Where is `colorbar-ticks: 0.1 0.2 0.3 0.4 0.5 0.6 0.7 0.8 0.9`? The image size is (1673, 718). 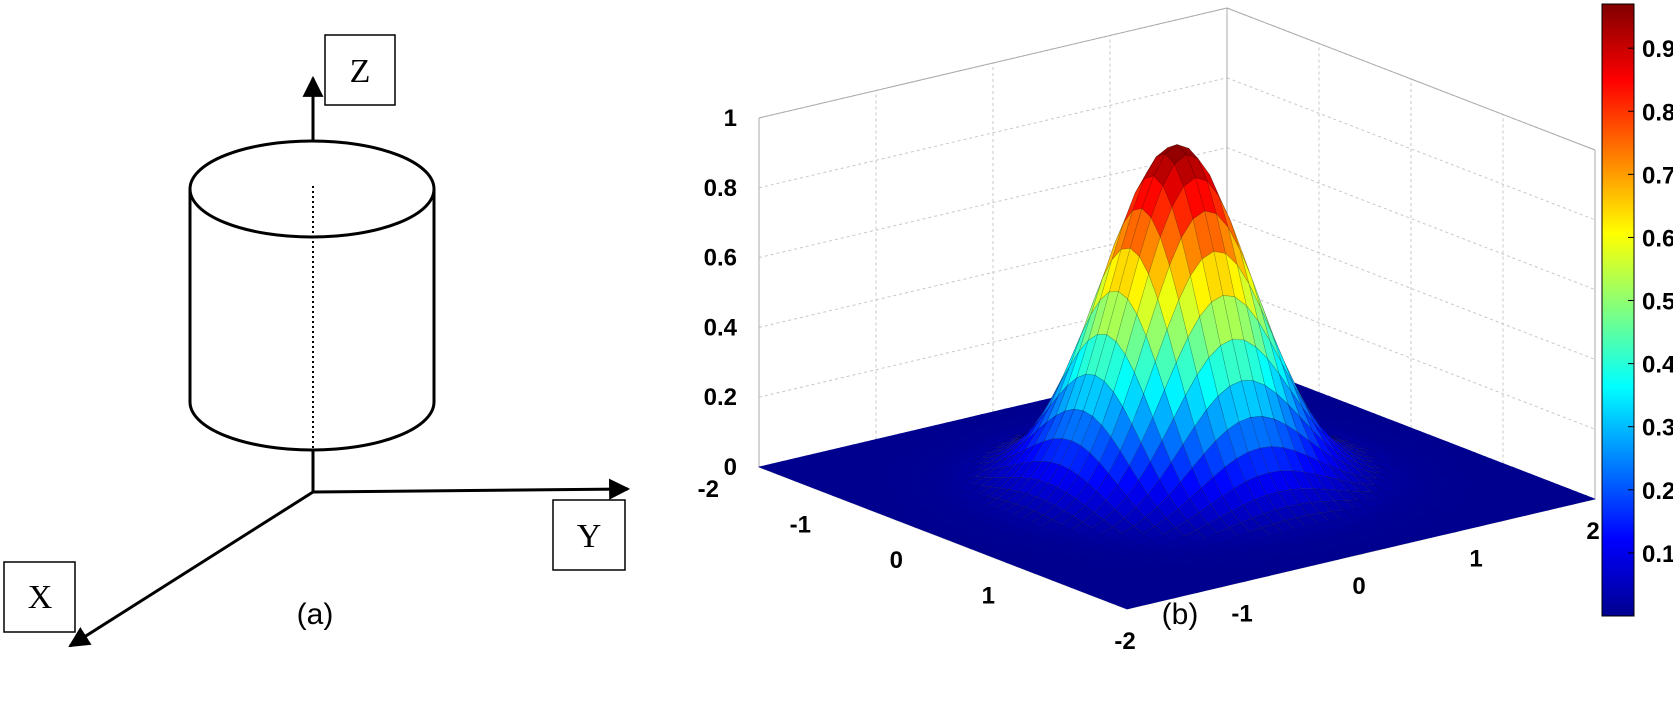
colorbar-ticks: 0.1 0.2 0.3 0.4 0.5 0.6 0.7 0.8 0.9 is located at coordinates (1650, 302).